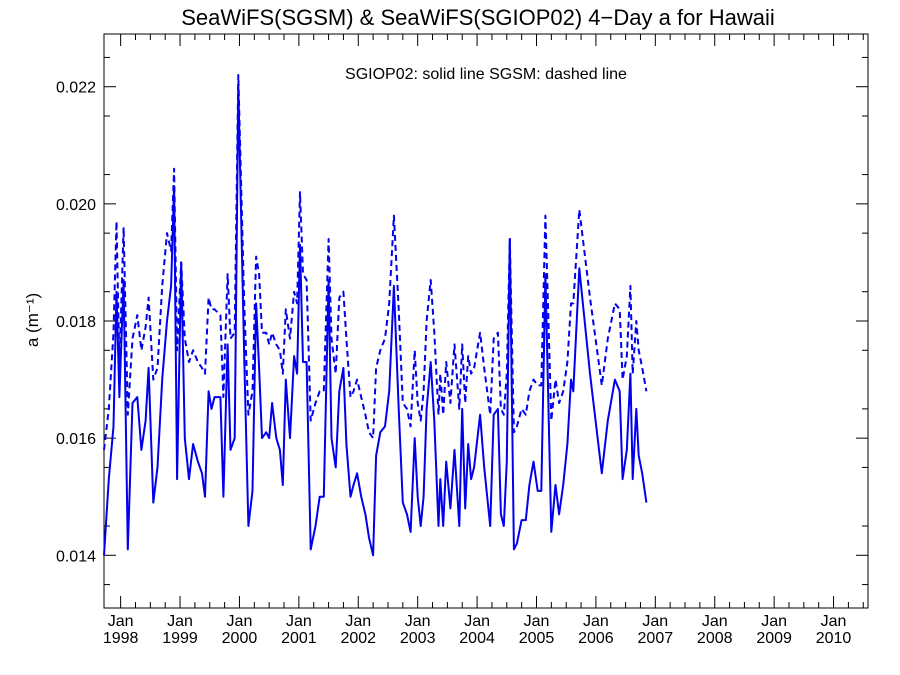 Image resolution: width=900 pixels, height=675 pixels. I want to click on x-tick-label-year: 2001, so click(299, 638).